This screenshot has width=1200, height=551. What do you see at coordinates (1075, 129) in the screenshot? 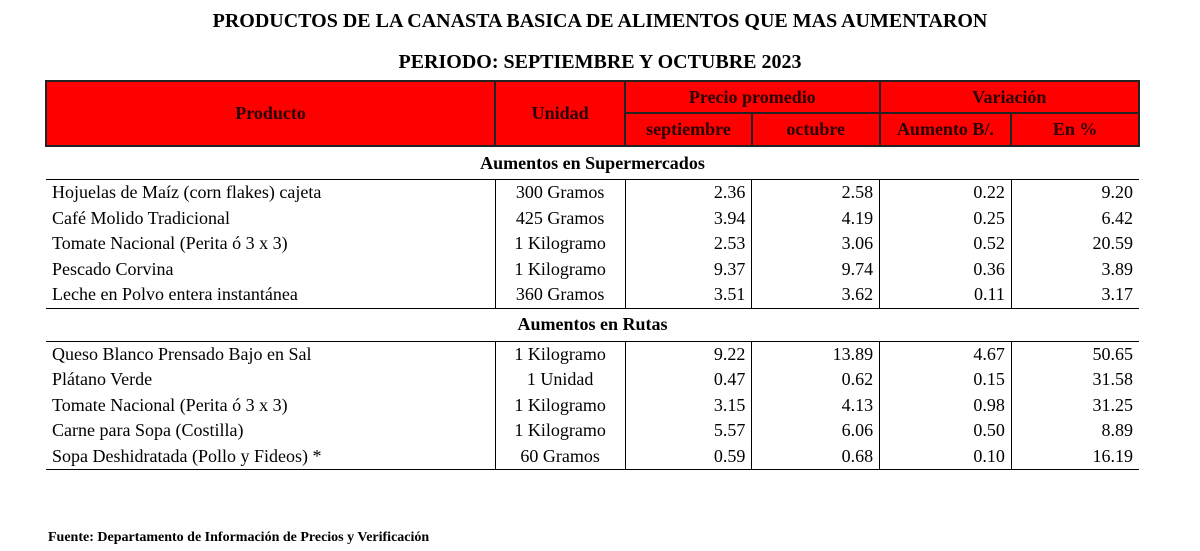
I see `header-en-pct: En %` at bounding box center [1075, 129].